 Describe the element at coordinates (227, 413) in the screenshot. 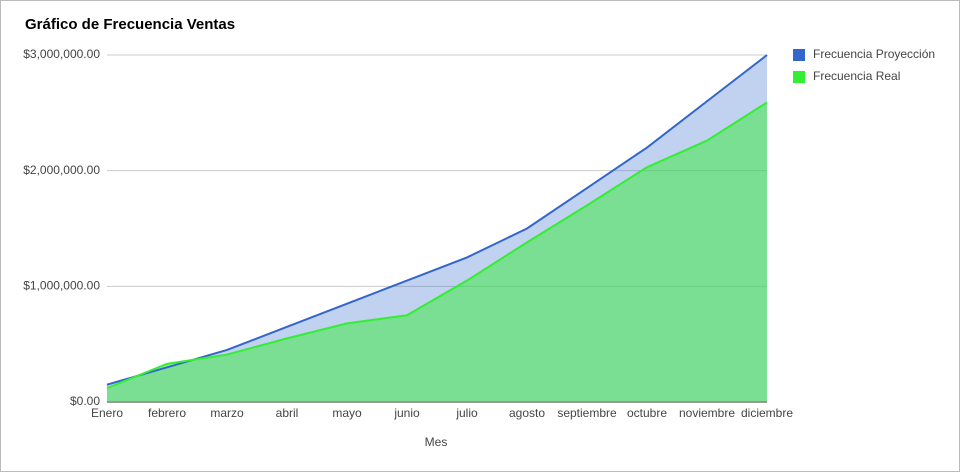

I see `x-tick-label: marzo` at that location.